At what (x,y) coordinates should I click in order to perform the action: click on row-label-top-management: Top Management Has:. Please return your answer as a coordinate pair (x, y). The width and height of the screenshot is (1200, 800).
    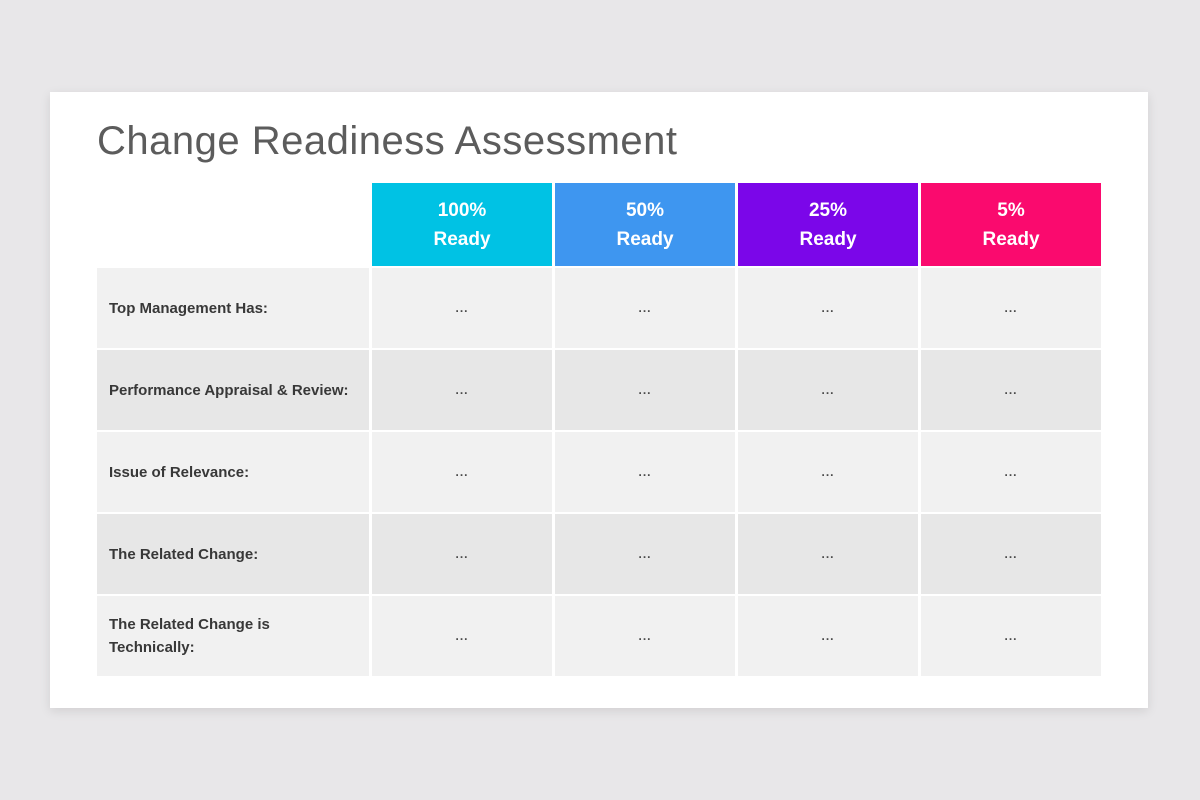
    Looking at the image, I should click on (233, 308).